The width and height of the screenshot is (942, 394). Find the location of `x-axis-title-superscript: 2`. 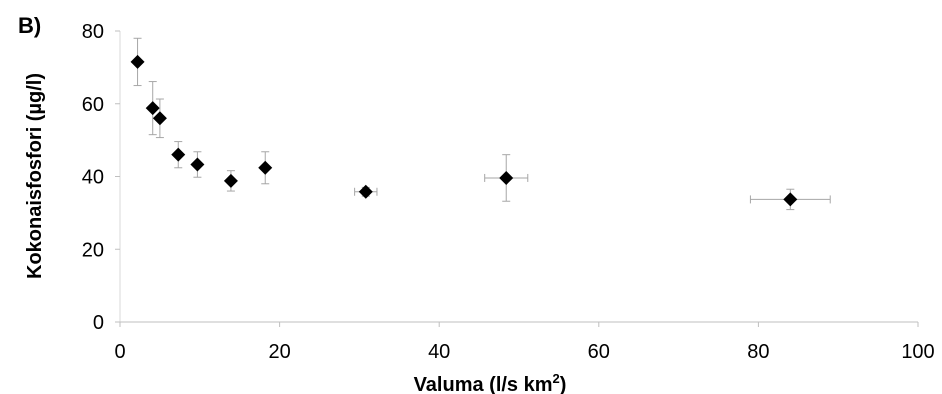

x-axis-title-superscript: 2 is located at coordinates (556, 378).